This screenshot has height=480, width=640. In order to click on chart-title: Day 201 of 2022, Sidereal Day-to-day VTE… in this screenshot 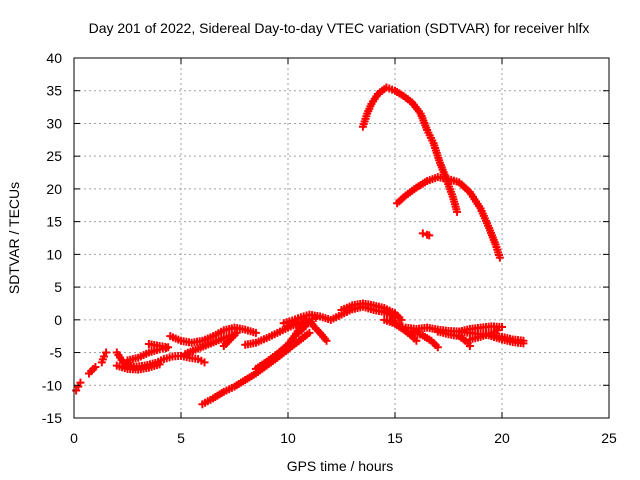, I will do `click(339, 28)`.